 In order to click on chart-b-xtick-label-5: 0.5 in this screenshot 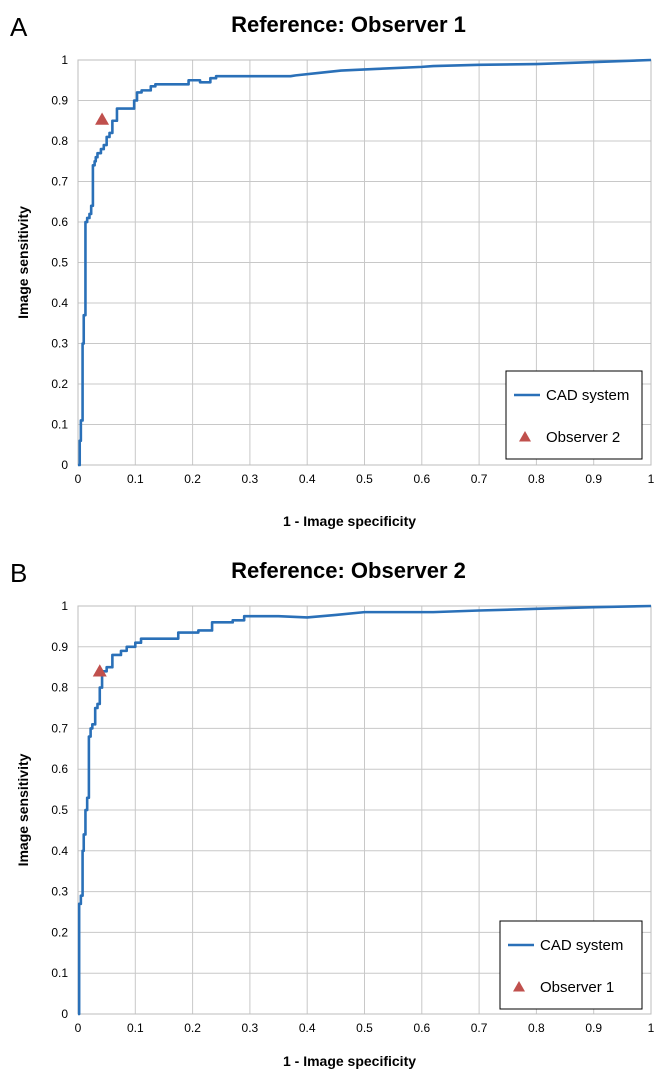, I will do `click(364, 1028)`.